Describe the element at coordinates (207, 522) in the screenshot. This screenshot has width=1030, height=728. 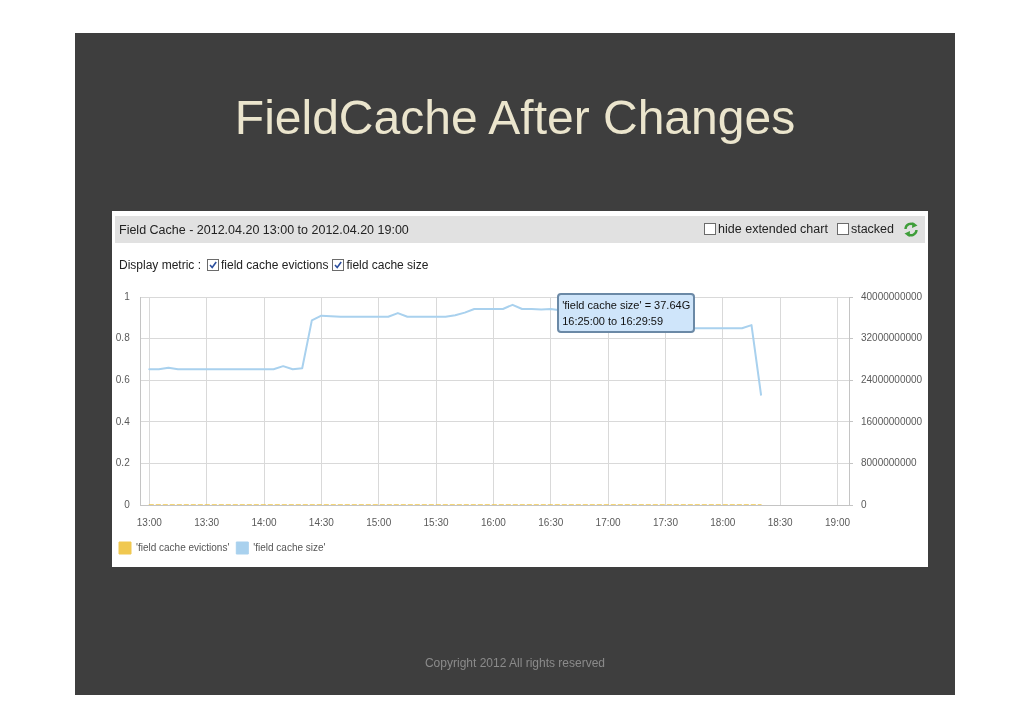
I see `x-tick-label: 13:30` at that location.